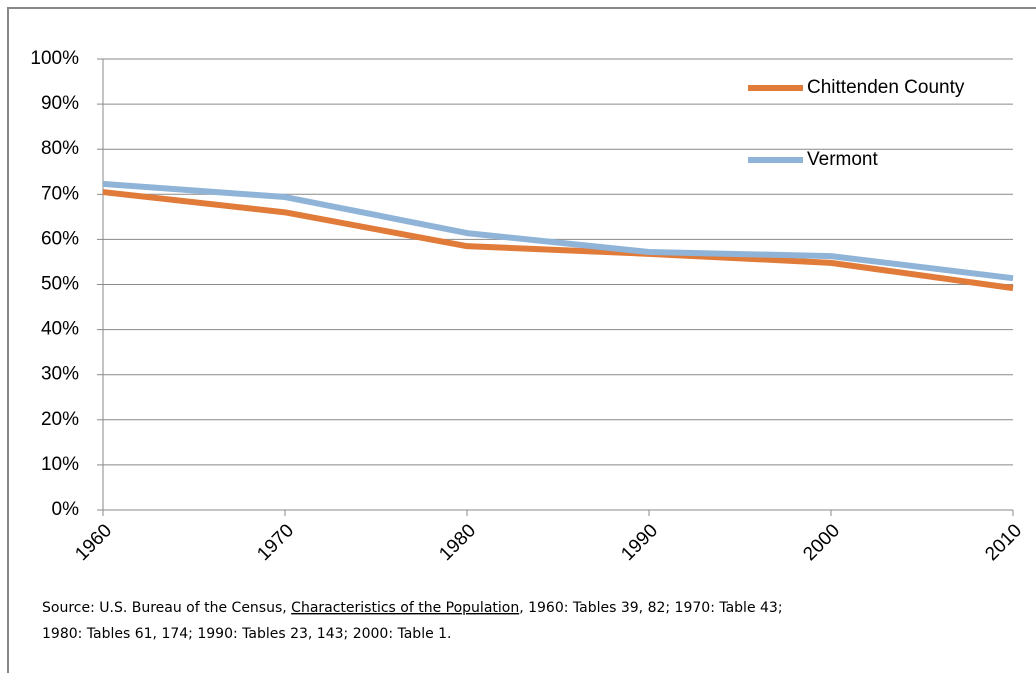 This screenshot has height=673, width=1036. Describe the element at coordinates (93, 542) in the screenshot. I see `x-tick-label: 1960` at that location.